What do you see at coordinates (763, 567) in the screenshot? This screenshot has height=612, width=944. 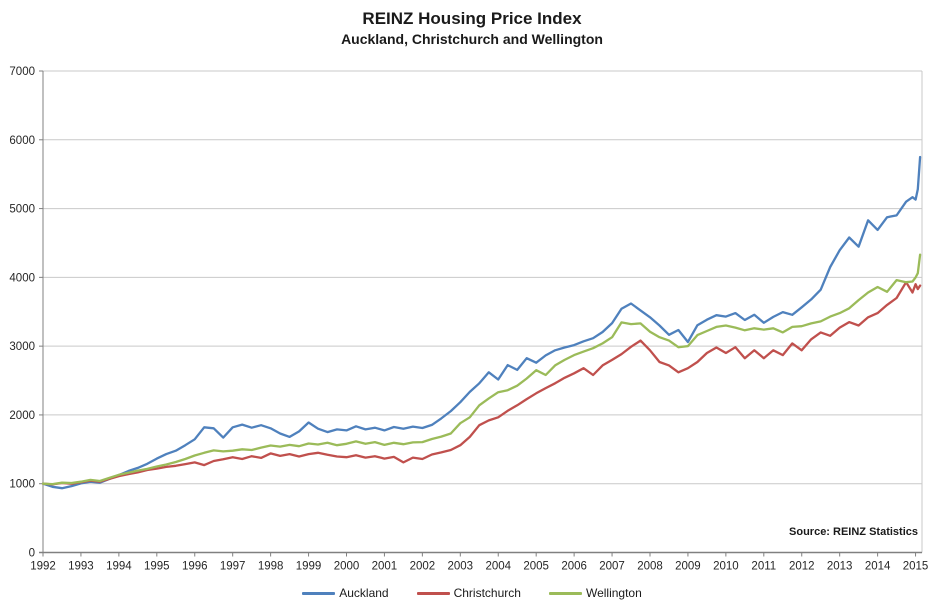 I see `x-axis-label: 2011` at bounding box center [763, 567].